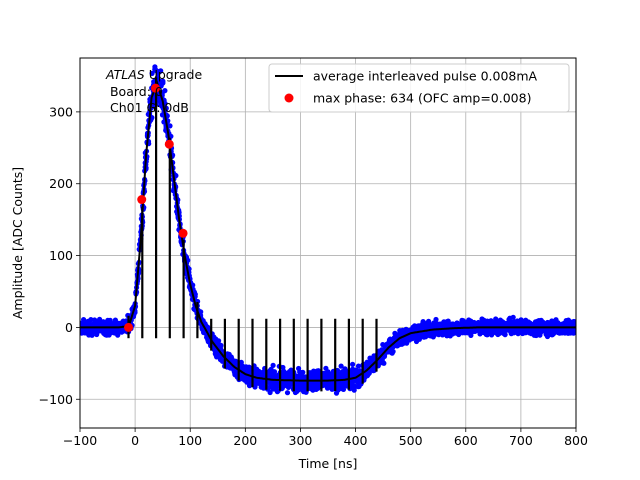 The height and width of the screenshot is (480, 640). I want to click on x-tick-label: 300, so click(301, 440).